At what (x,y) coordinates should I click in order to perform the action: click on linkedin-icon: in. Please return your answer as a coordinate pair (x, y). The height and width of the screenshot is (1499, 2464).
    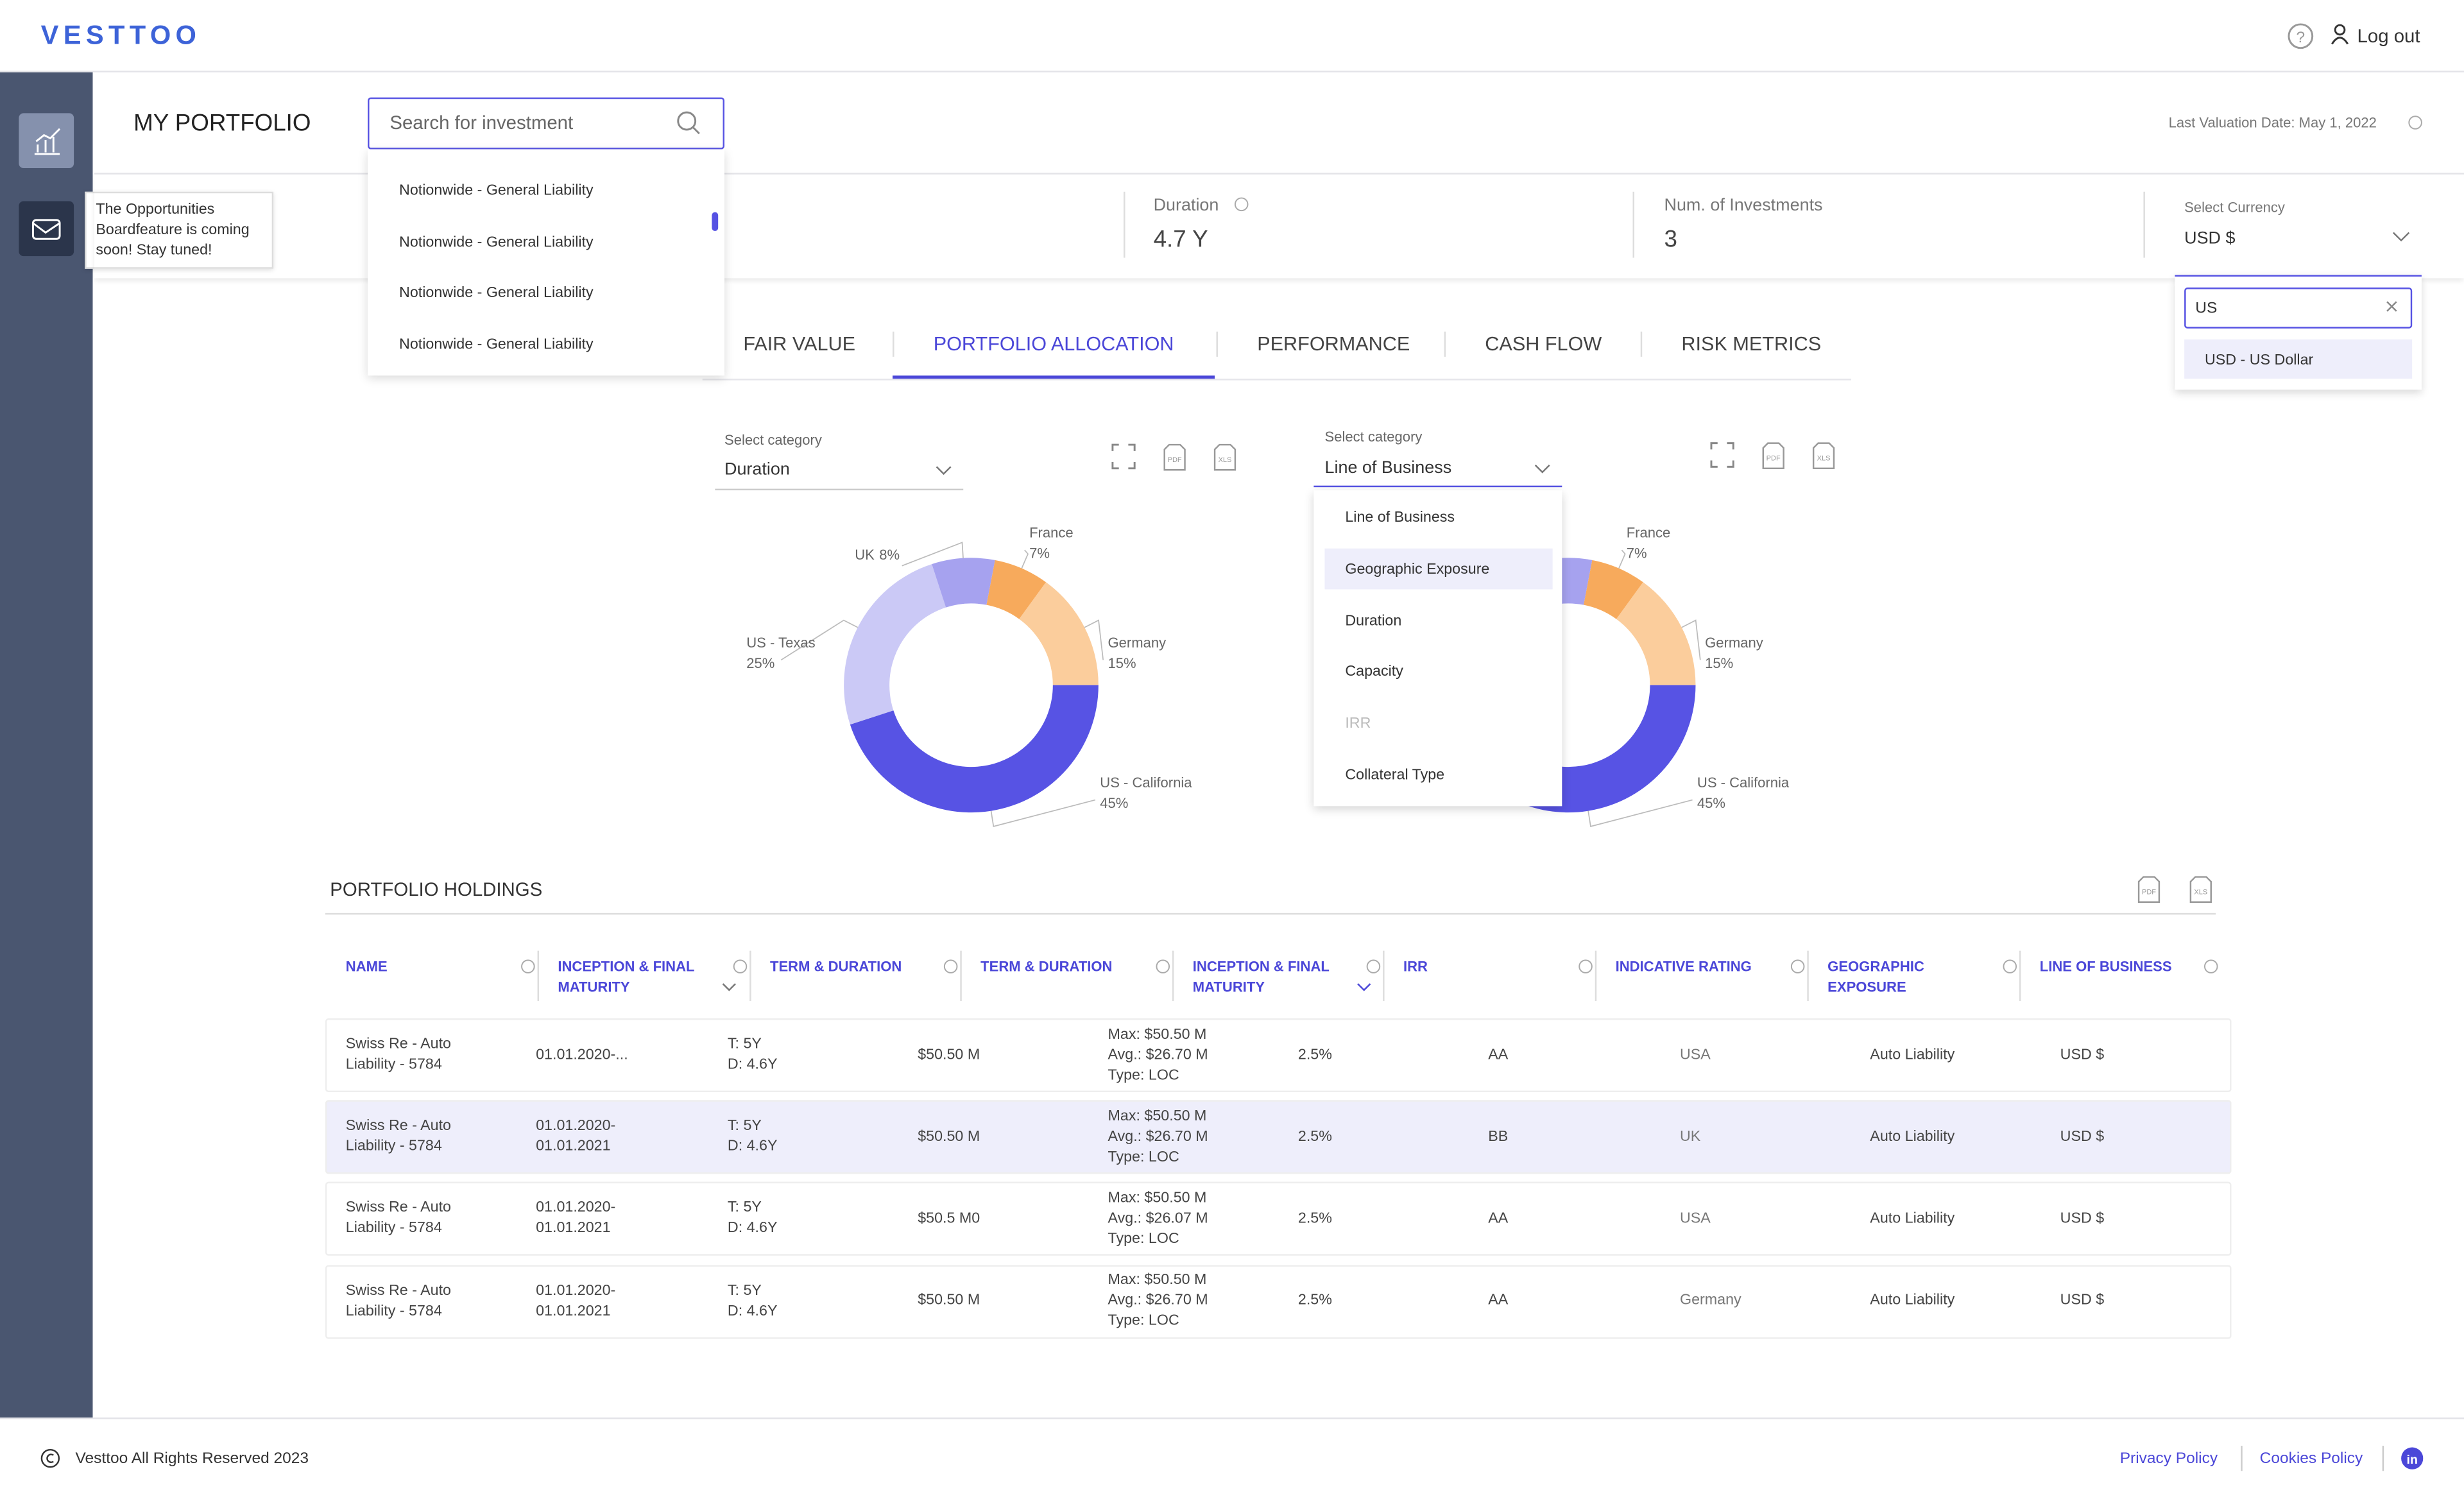
    Looking at the image, I should click on (2412, 1458).